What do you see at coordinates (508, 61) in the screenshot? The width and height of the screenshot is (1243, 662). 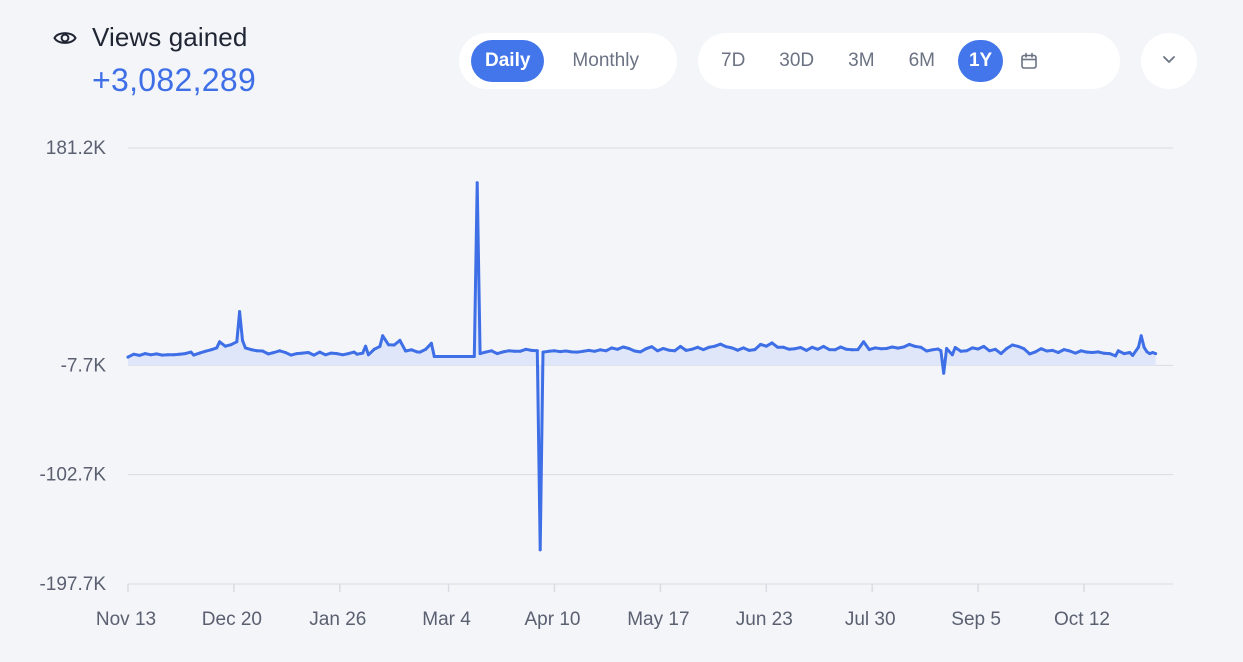 I see `daily-button: Daily` at bounding box center [508, 61].